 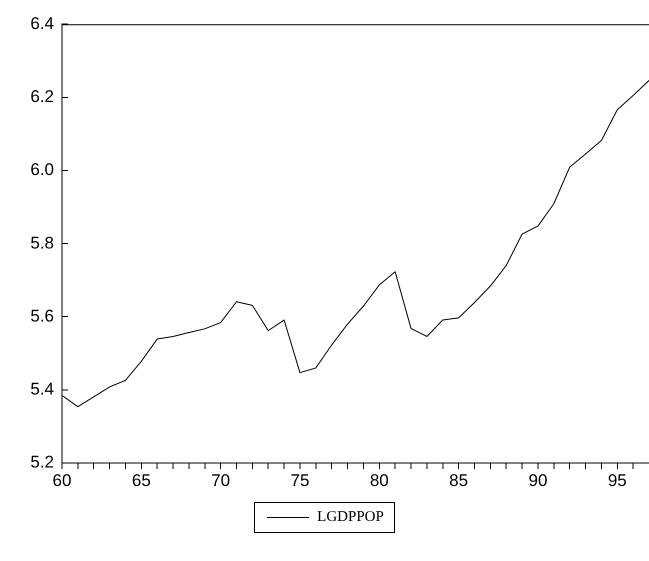 What do you see at coordinates (220, 480) in the screenshot?
I see `x-tick-label: 70` at bounding box center [220, 480].